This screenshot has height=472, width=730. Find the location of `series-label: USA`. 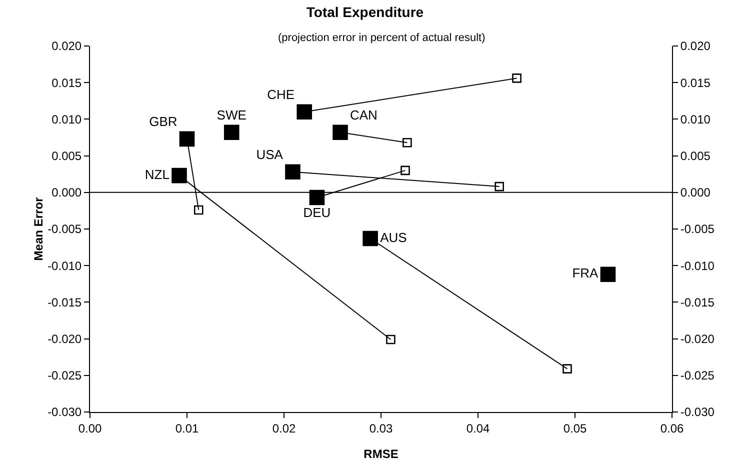

series-label: USA is located at coordinates (270, 154).